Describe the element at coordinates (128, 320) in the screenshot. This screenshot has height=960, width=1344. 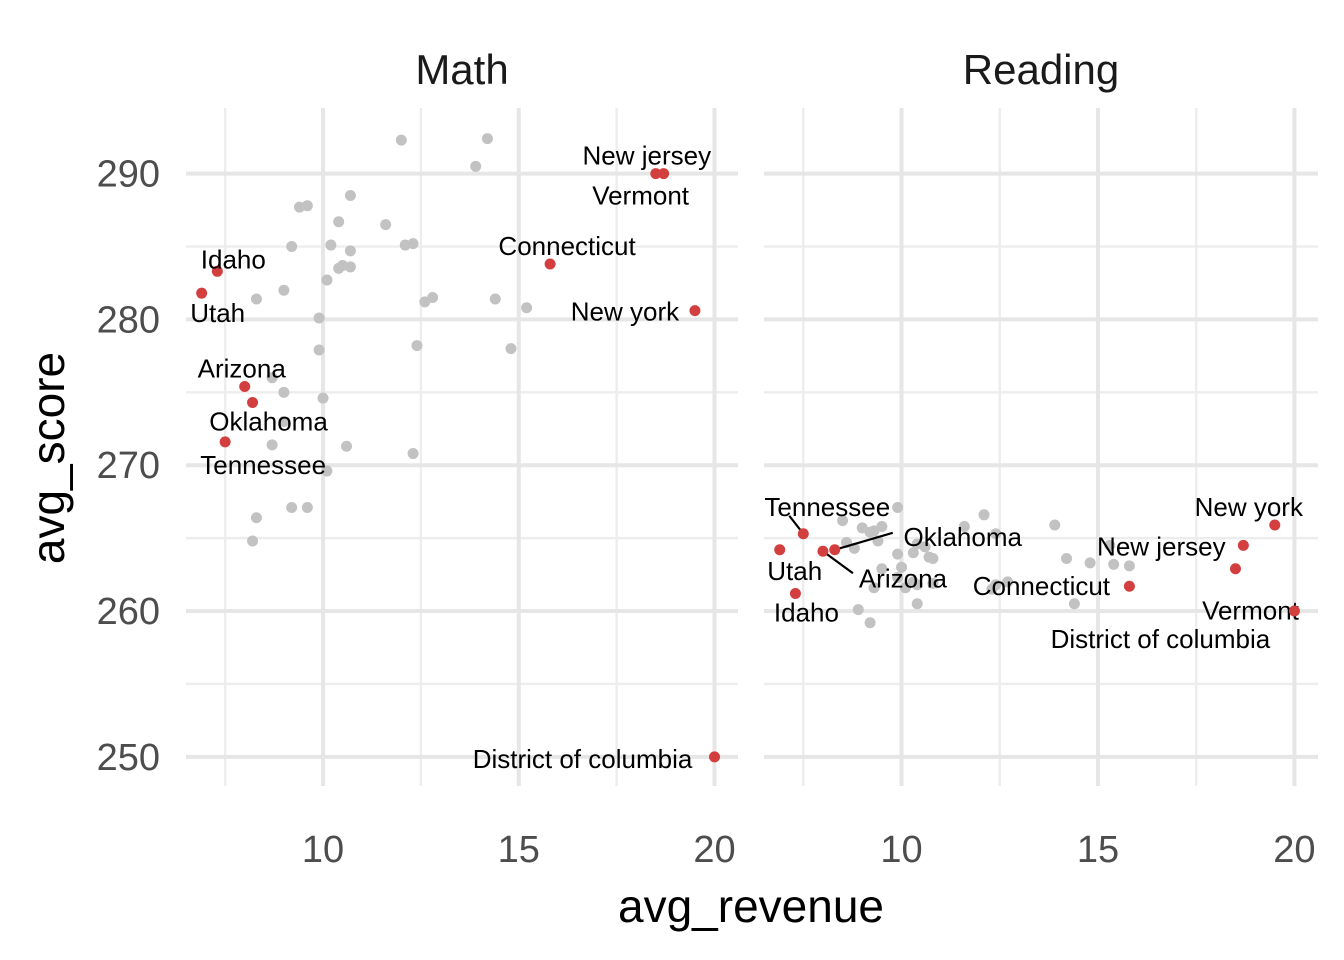
I see `y-tick-label: 280` at that location.